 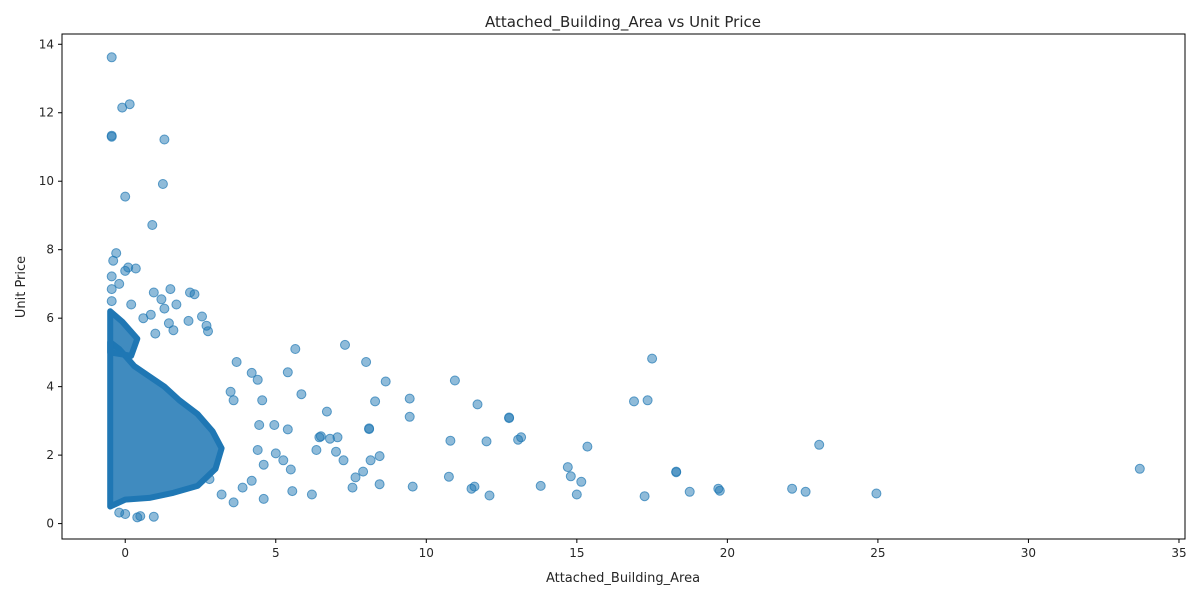 I want to click on x-tick-label: 5, so click(x=276, y=553).